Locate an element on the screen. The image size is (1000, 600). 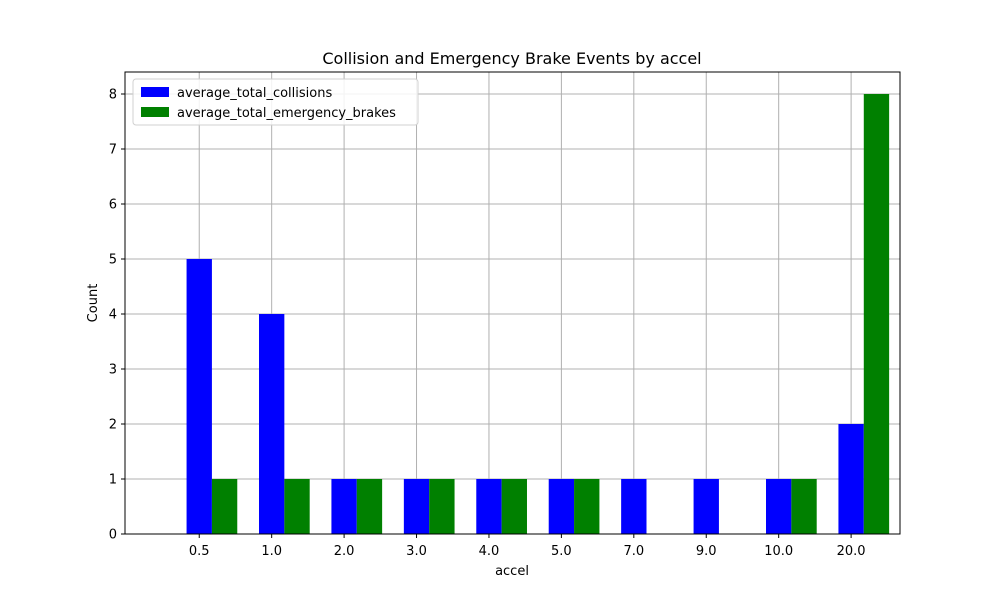
x-tick-label: 5.0 is located at coordinates (561, 551).